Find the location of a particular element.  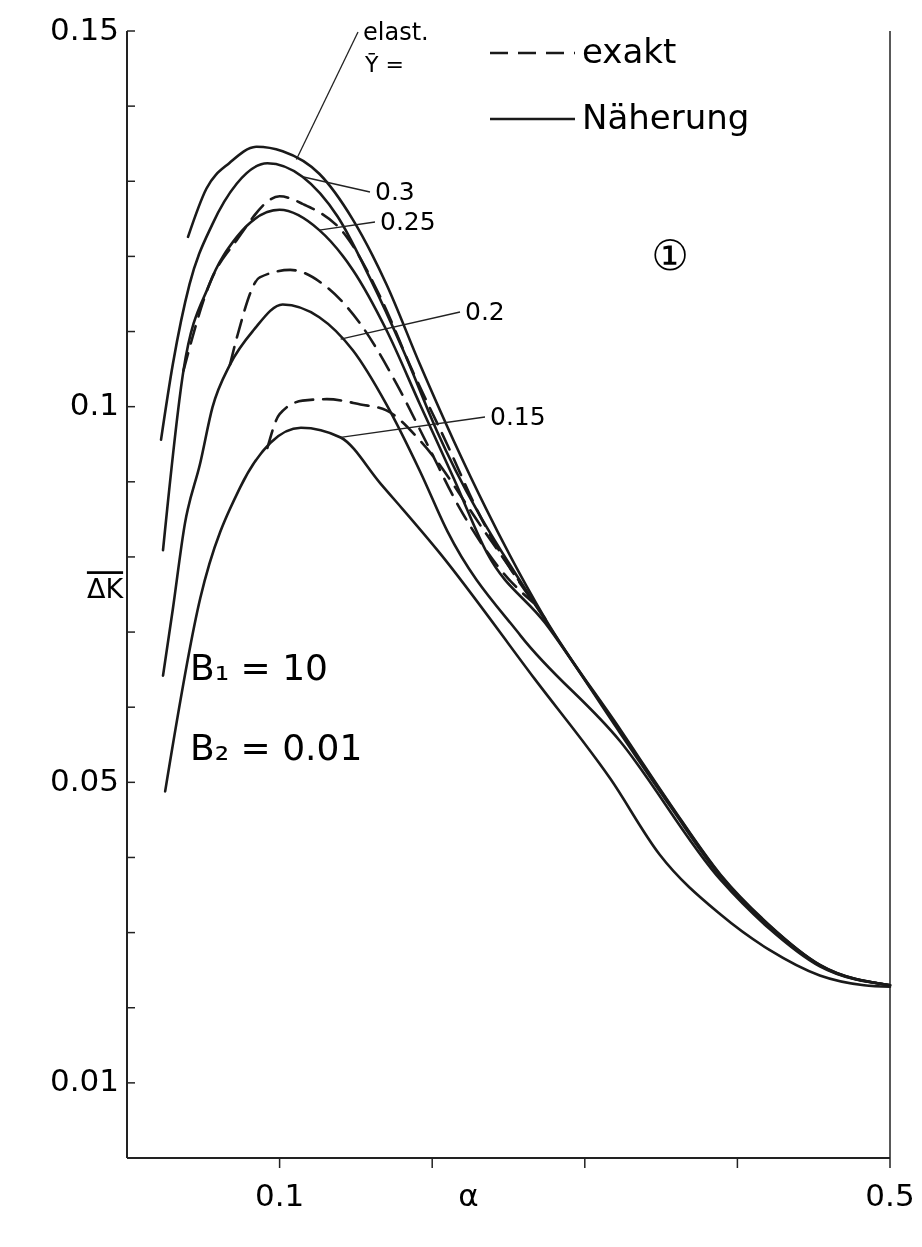

y-tick-label: 0.15 is located at coordinates (84, 28).